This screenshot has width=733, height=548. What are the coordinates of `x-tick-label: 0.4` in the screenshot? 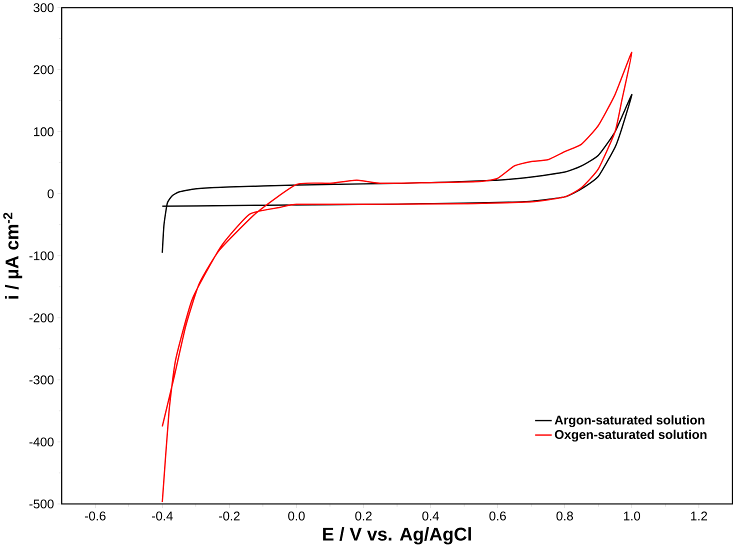 It's located at (431, 516).